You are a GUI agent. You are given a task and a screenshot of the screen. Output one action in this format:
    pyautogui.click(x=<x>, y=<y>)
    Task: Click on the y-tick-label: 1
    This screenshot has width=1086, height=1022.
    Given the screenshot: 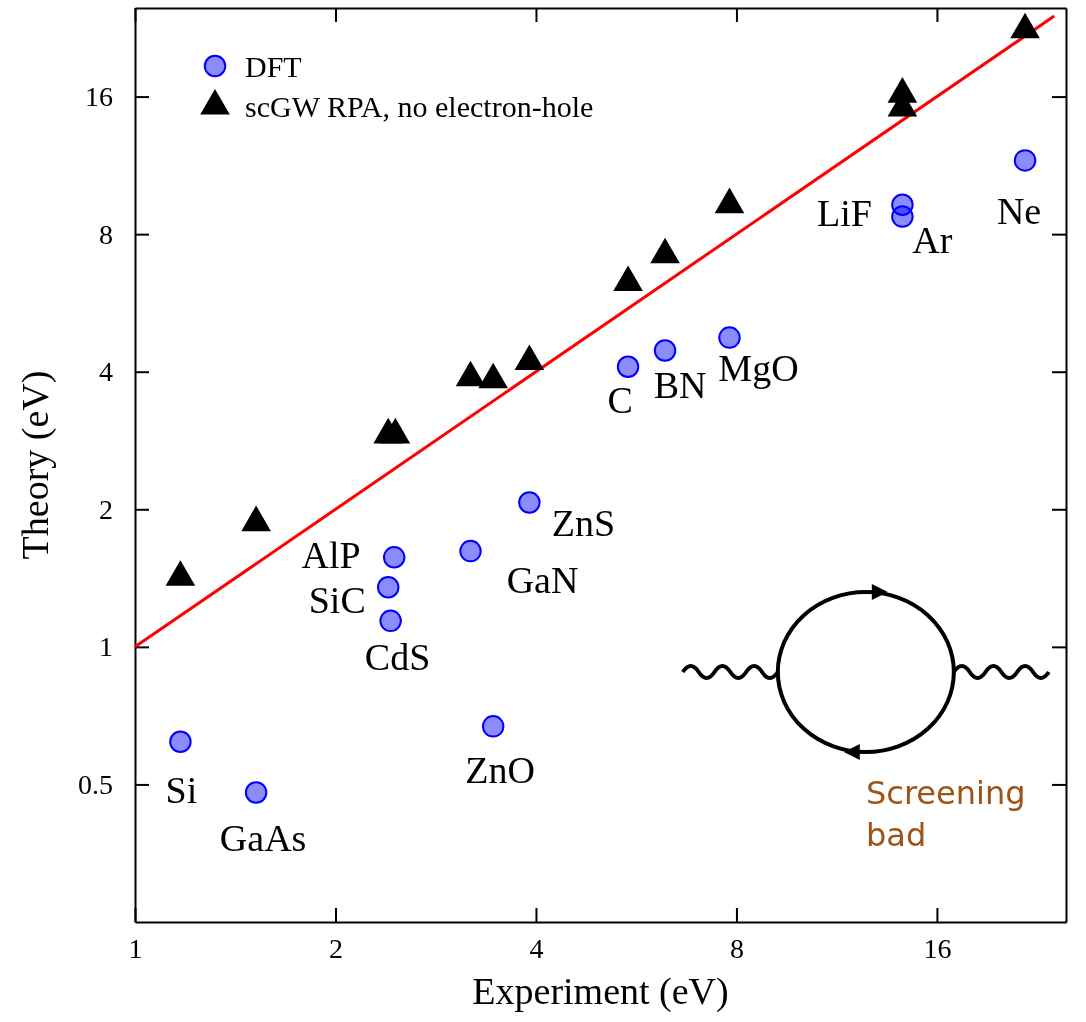 What is the action you would take?
    pyautogui.click(x=106, y=647)
    